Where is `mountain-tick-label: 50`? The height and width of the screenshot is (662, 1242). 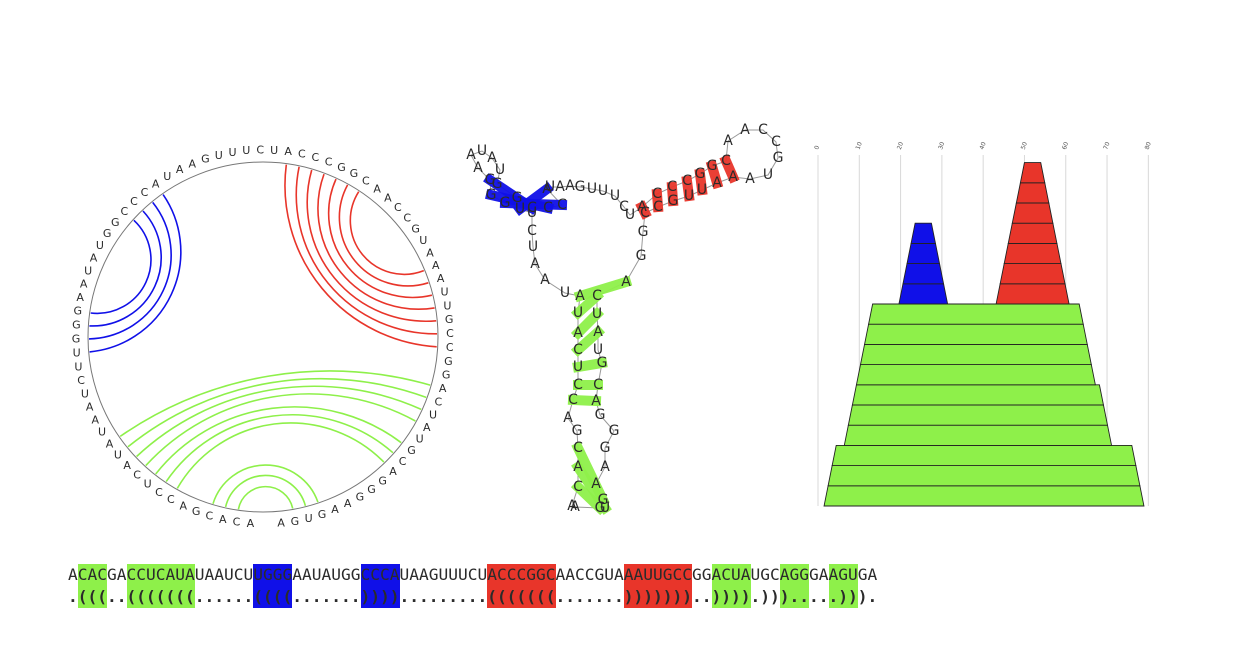
mountain-tick-label: 50 is located at coordinates (1024, 146).